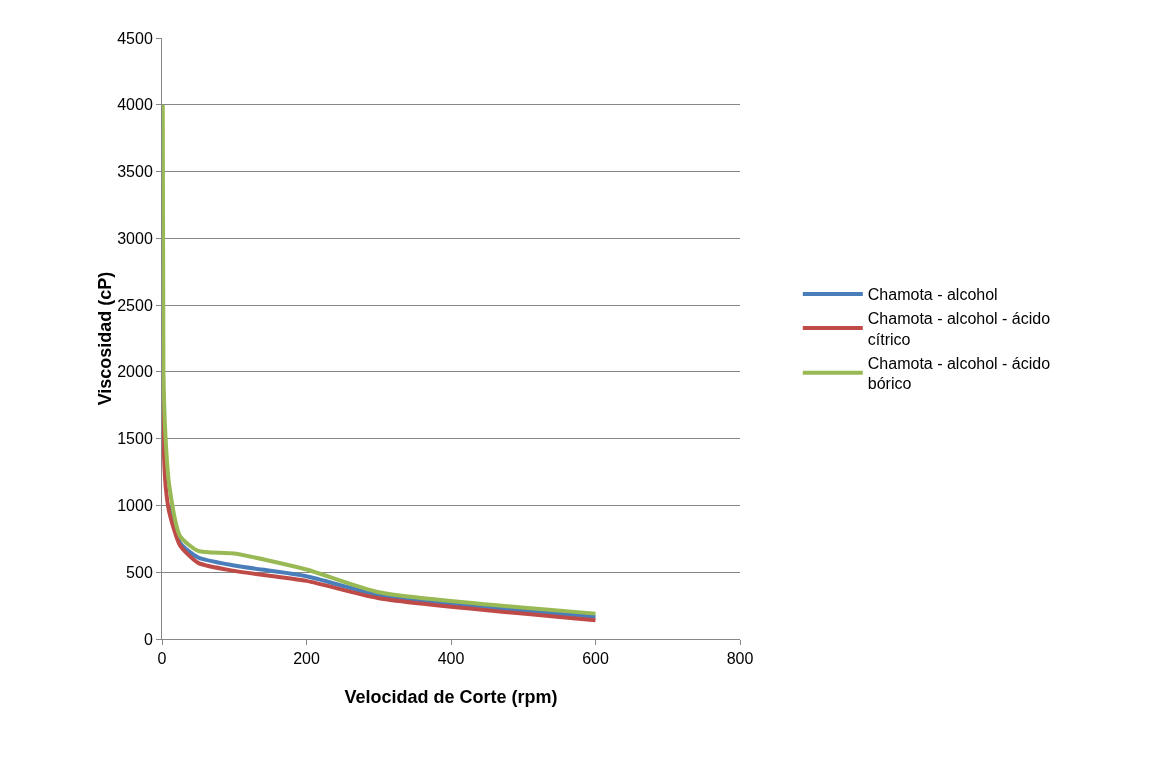  I want to click on legend-label: Chamota - alcohol, so click(932, 295).